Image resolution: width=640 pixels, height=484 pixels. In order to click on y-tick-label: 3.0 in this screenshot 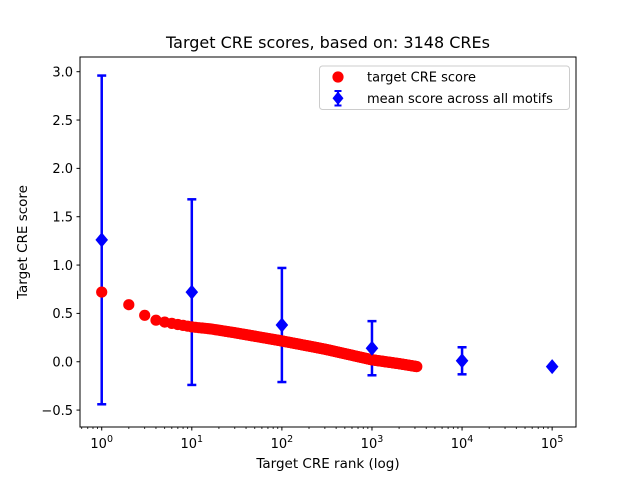, I will do `click(62, 72)`.